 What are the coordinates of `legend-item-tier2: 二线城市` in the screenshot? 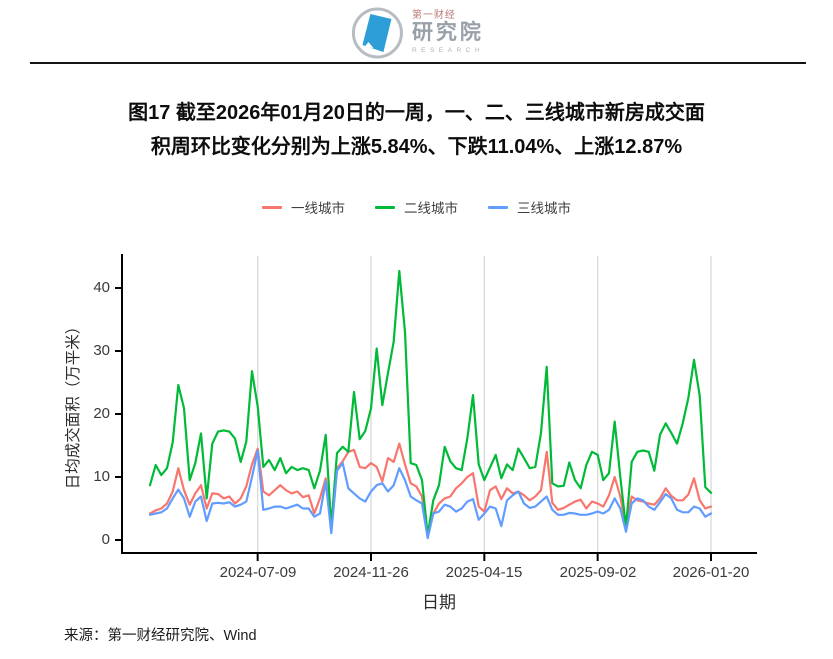 It's located at (416, 207).